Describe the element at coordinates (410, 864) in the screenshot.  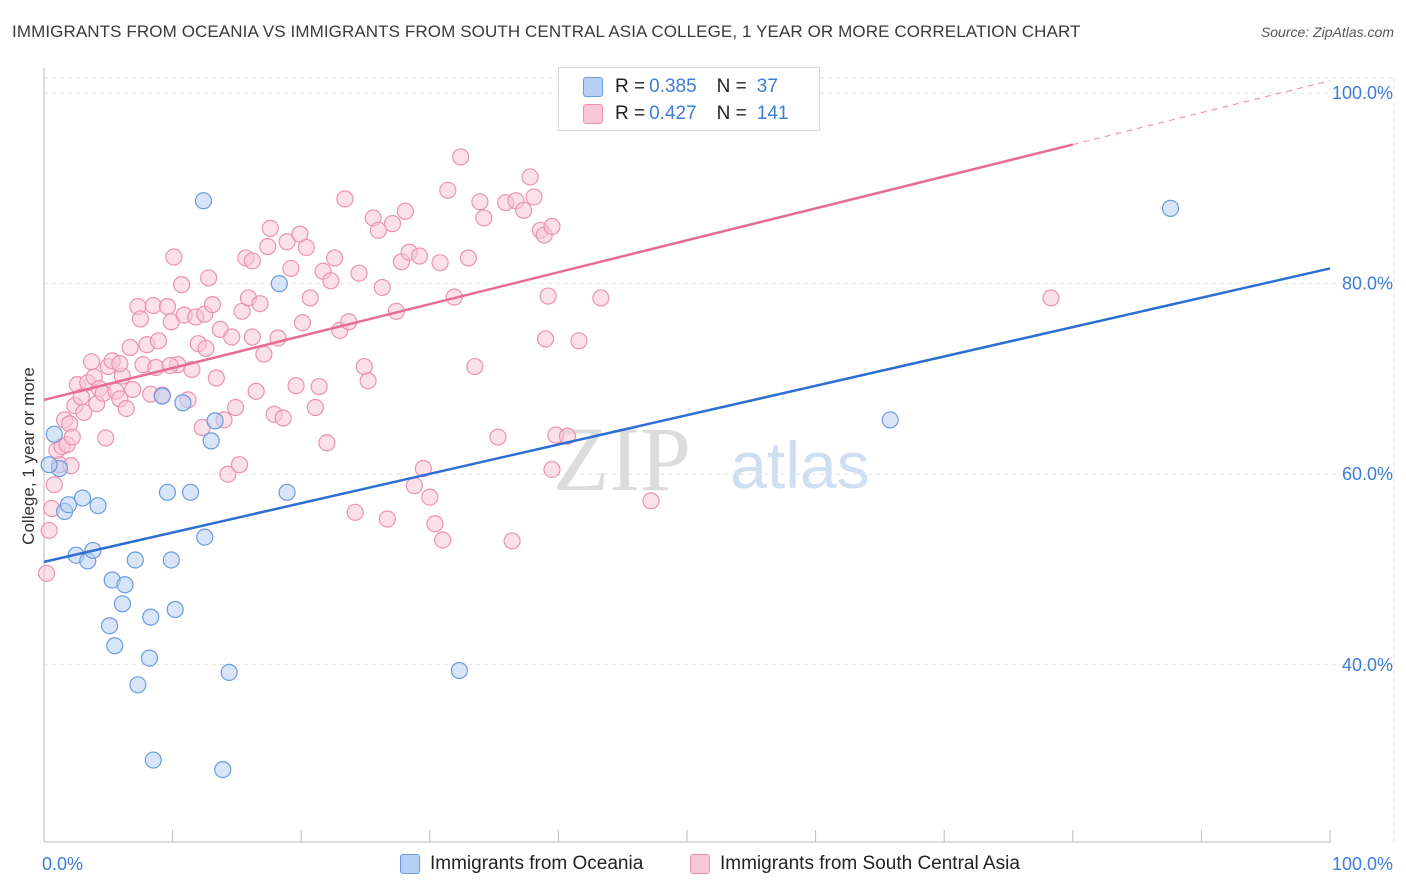
I see `bottom-legend-swatch-oceania` at that location.